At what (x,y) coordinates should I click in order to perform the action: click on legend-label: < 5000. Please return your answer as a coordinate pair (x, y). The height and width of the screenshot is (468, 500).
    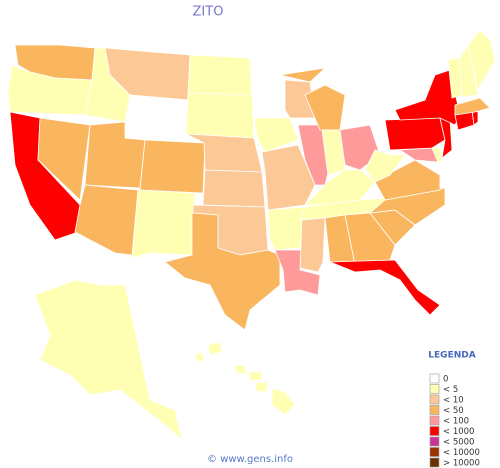
    Looking at the image, I should click on (458, 443).